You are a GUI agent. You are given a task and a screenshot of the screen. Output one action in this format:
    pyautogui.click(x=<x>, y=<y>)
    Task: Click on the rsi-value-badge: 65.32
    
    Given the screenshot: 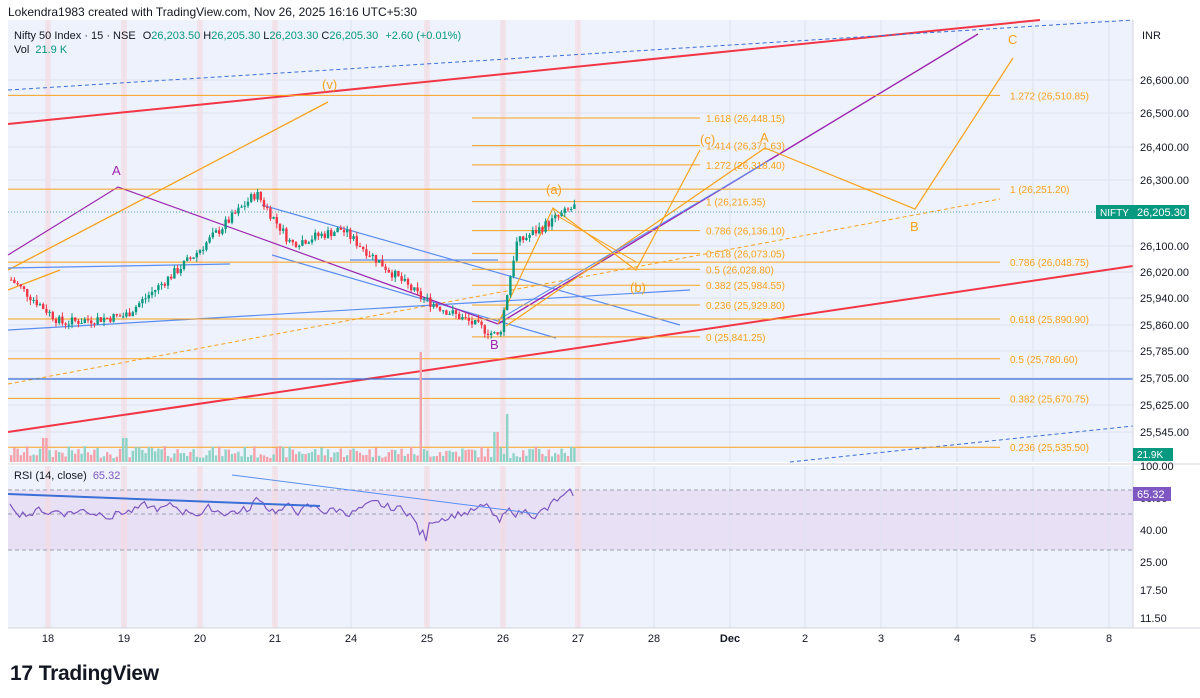 What is the action you would take?
    pyautogui.click(x=1152, y=494)
    